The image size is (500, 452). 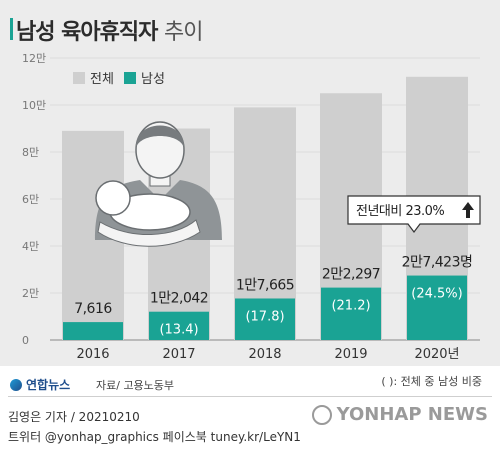 What do you see at coordinates (93, 309) in the screenshot?
I see `male-value-label: 7,616` at bounding box center [93, 309].